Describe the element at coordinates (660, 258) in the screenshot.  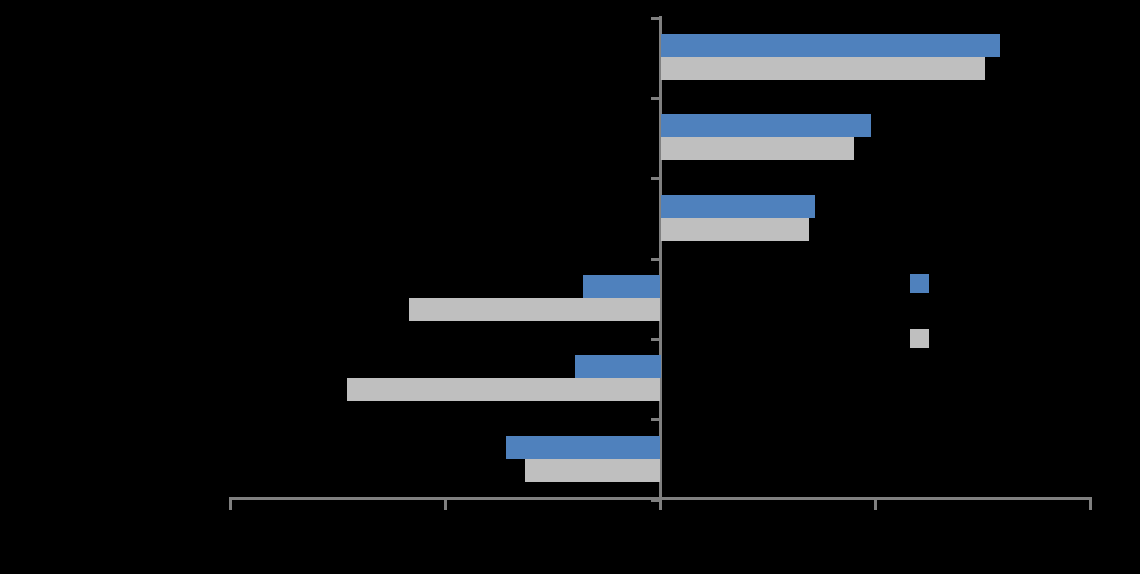
I see `y-axis-line` at that location.